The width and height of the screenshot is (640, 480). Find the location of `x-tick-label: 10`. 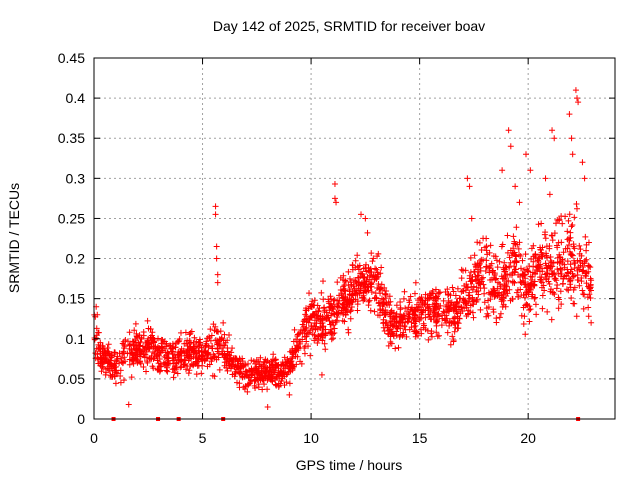

x-tick-label: 10 is located at coordinates (311, 438).